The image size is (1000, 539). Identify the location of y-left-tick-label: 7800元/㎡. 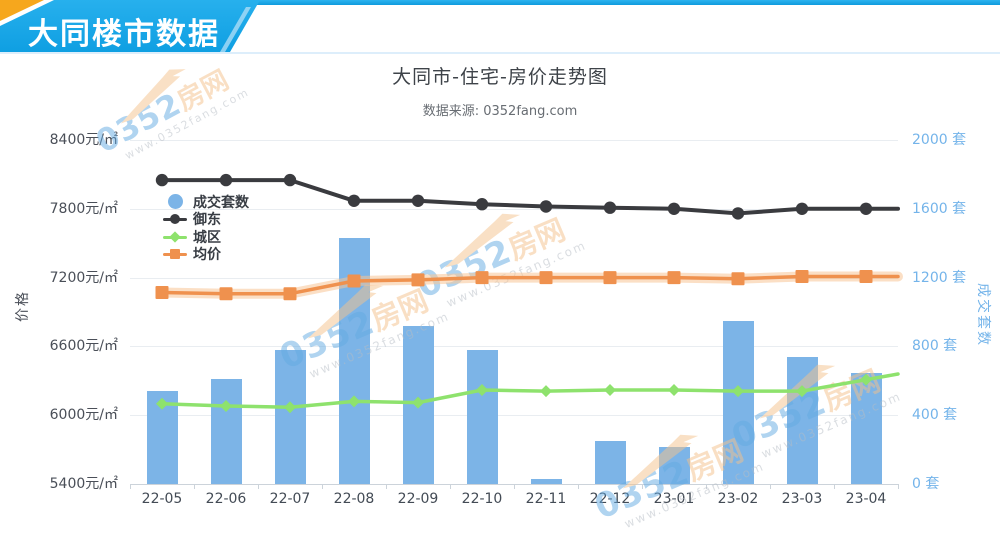
(83, 208).